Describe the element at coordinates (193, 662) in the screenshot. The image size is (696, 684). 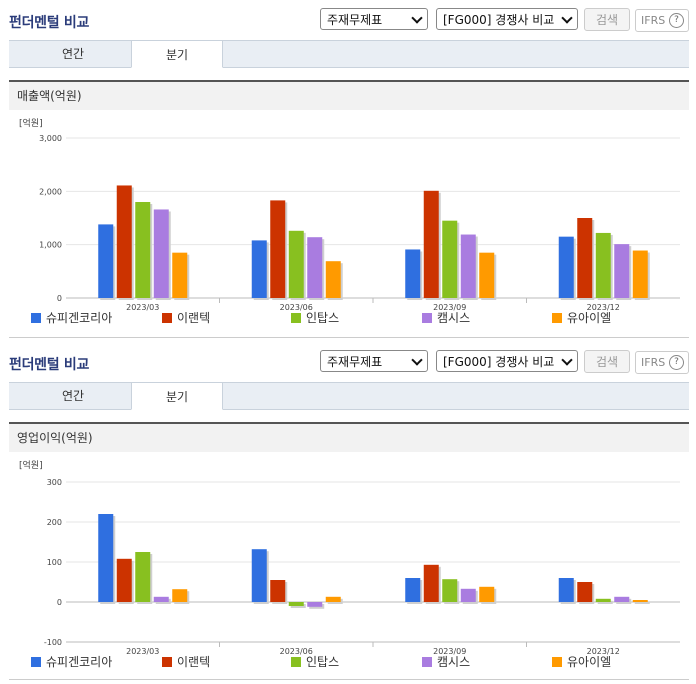
I see `legend-label: 이랜텍` at that location.